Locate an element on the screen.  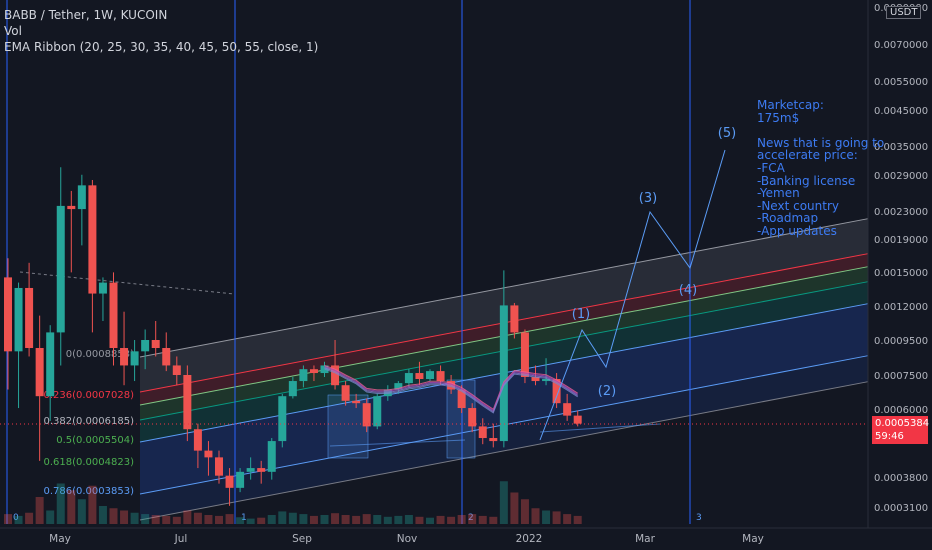
highlight-box is located at coordinates (348, 426).